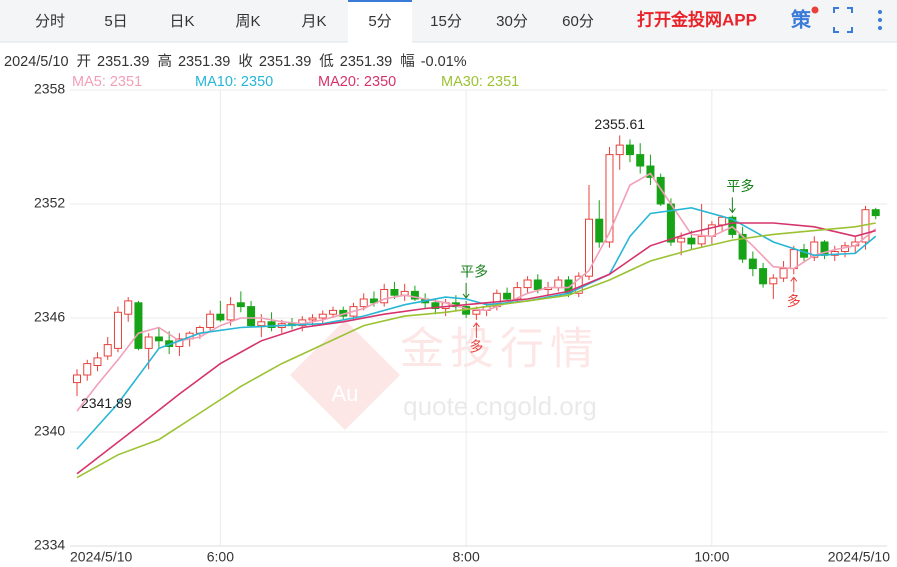  I want to click on info-item: -0.01%, so click(444, 62).